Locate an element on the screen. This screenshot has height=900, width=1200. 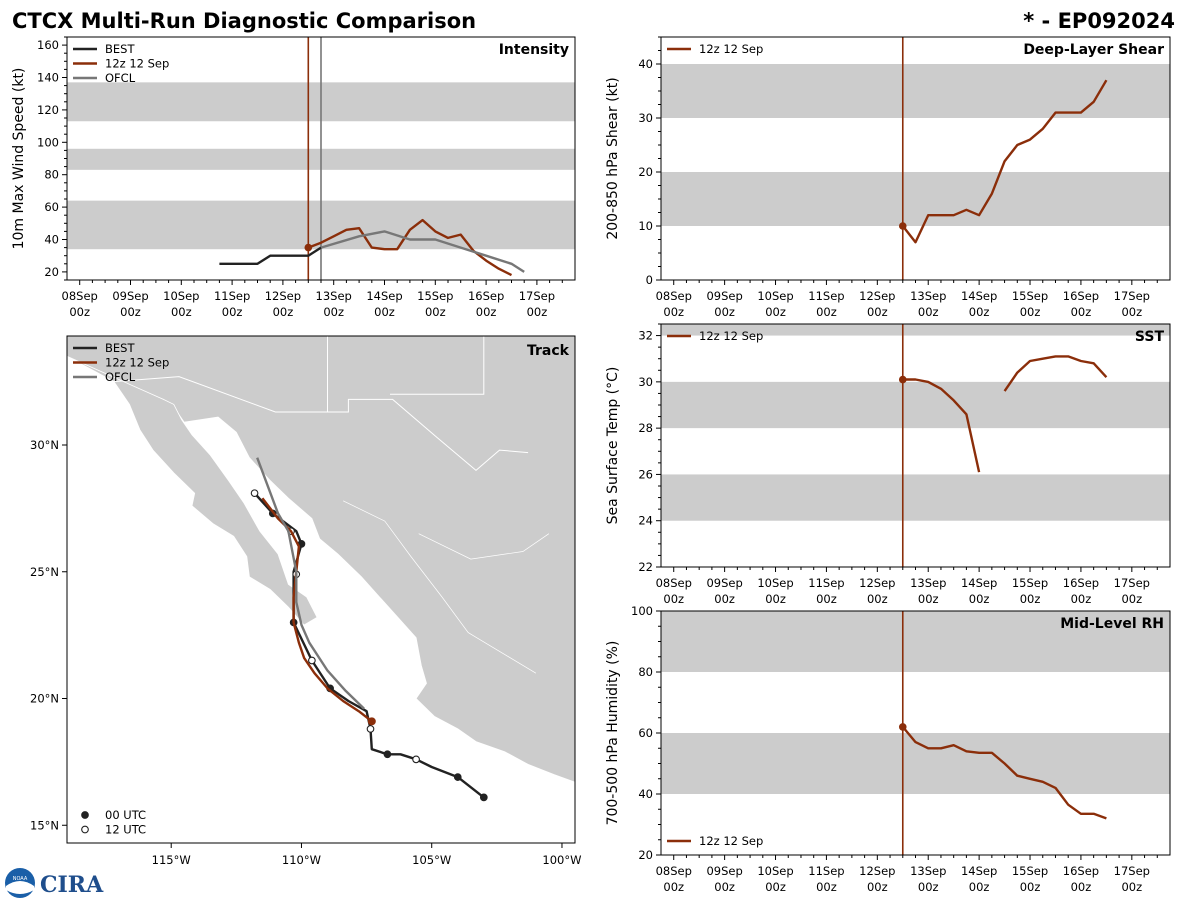
cira-logo: CIRA is located at coordinates (72, 885).